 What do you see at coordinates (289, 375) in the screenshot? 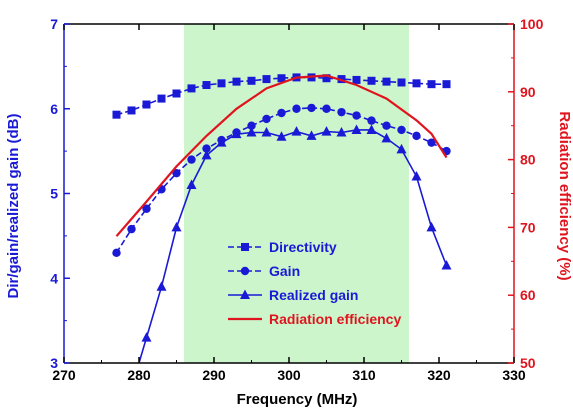
I see `x-tick-label: 300` at bounding box center [289, 375].